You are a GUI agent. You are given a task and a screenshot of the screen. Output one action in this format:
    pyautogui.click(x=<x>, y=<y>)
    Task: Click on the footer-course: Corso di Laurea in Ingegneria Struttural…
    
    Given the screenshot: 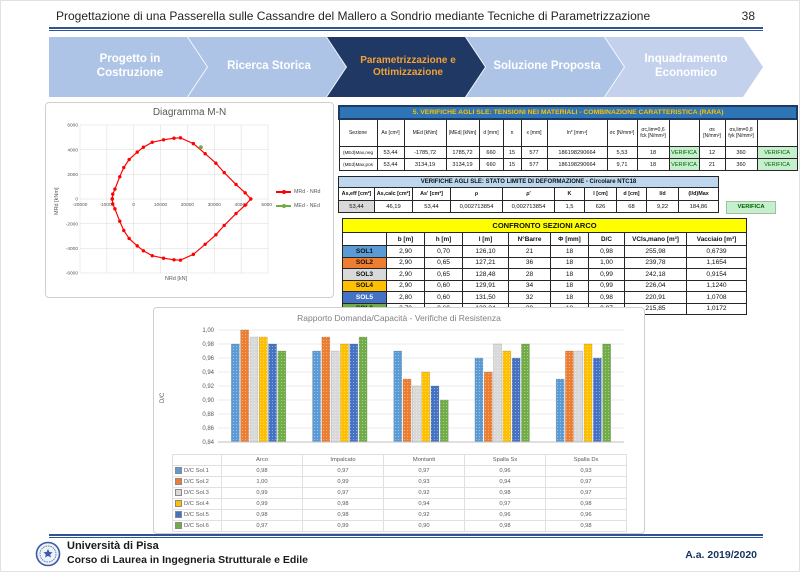 What is the action you would take?
    pyautogui.click(x=187, y=560)
    